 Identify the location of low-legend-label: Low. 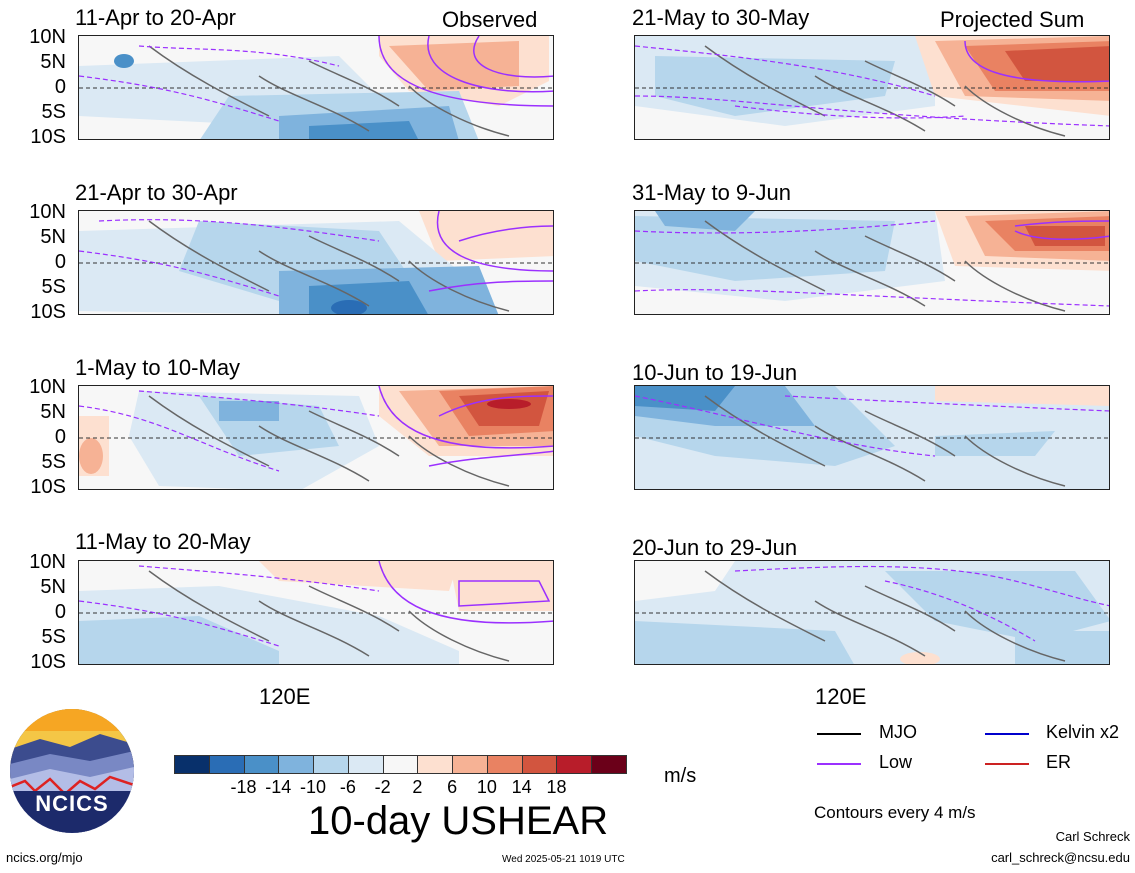
(896, 762).